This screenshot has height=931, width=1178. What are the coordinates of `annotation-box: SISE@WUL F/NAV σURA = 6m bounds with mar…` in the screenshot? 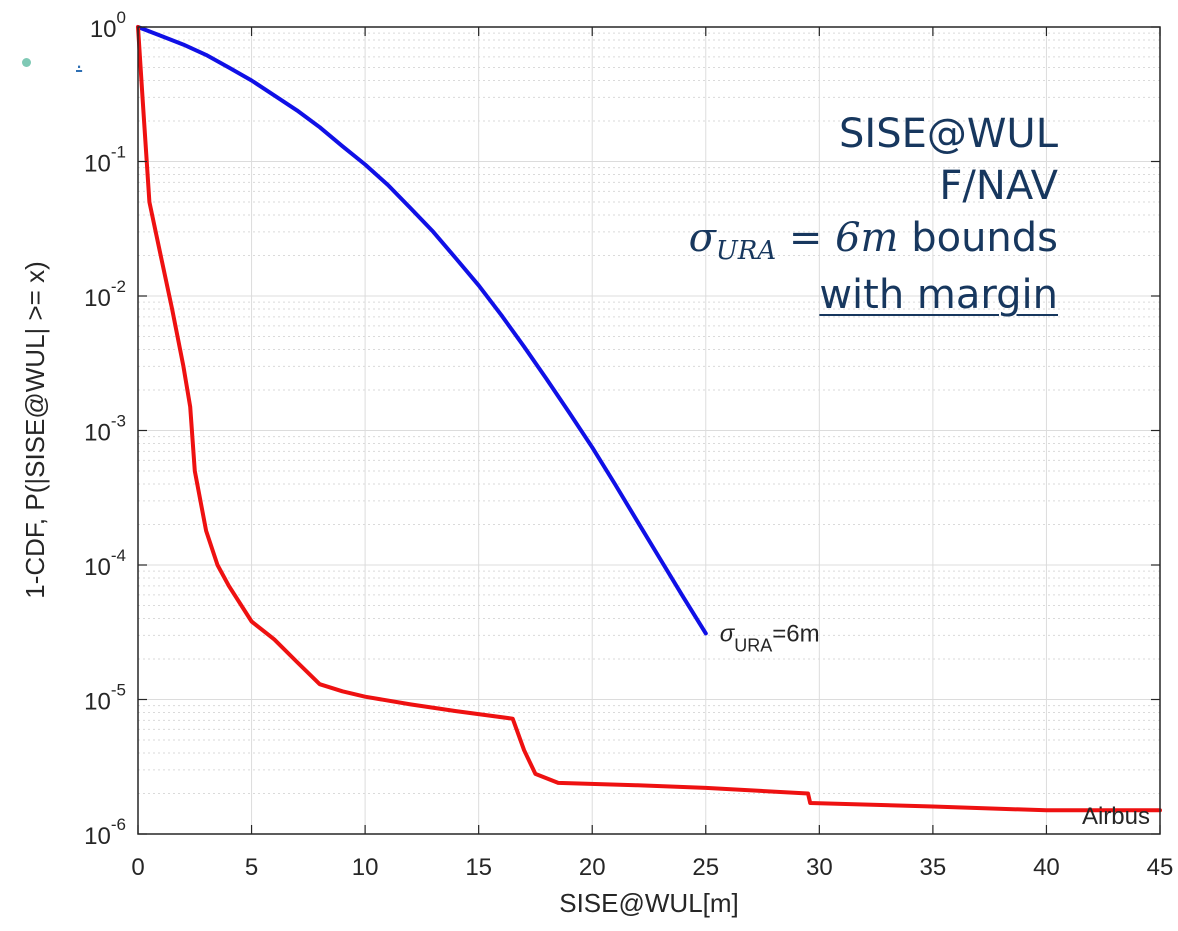 It's located at (873, 214).